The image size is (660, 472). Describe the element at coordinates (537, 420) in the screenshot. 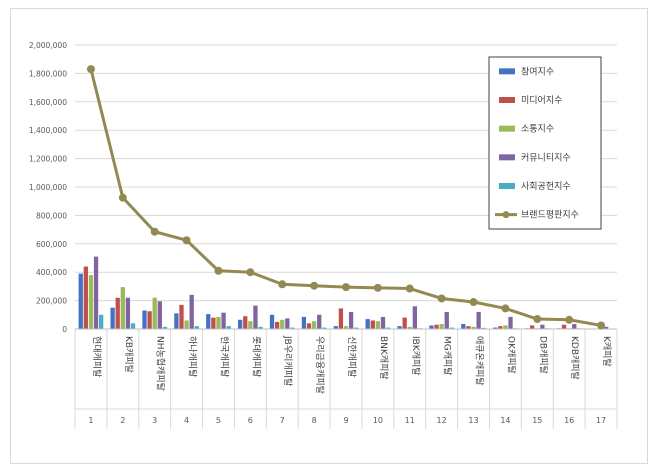

I see `rank-label: 15` at that location.